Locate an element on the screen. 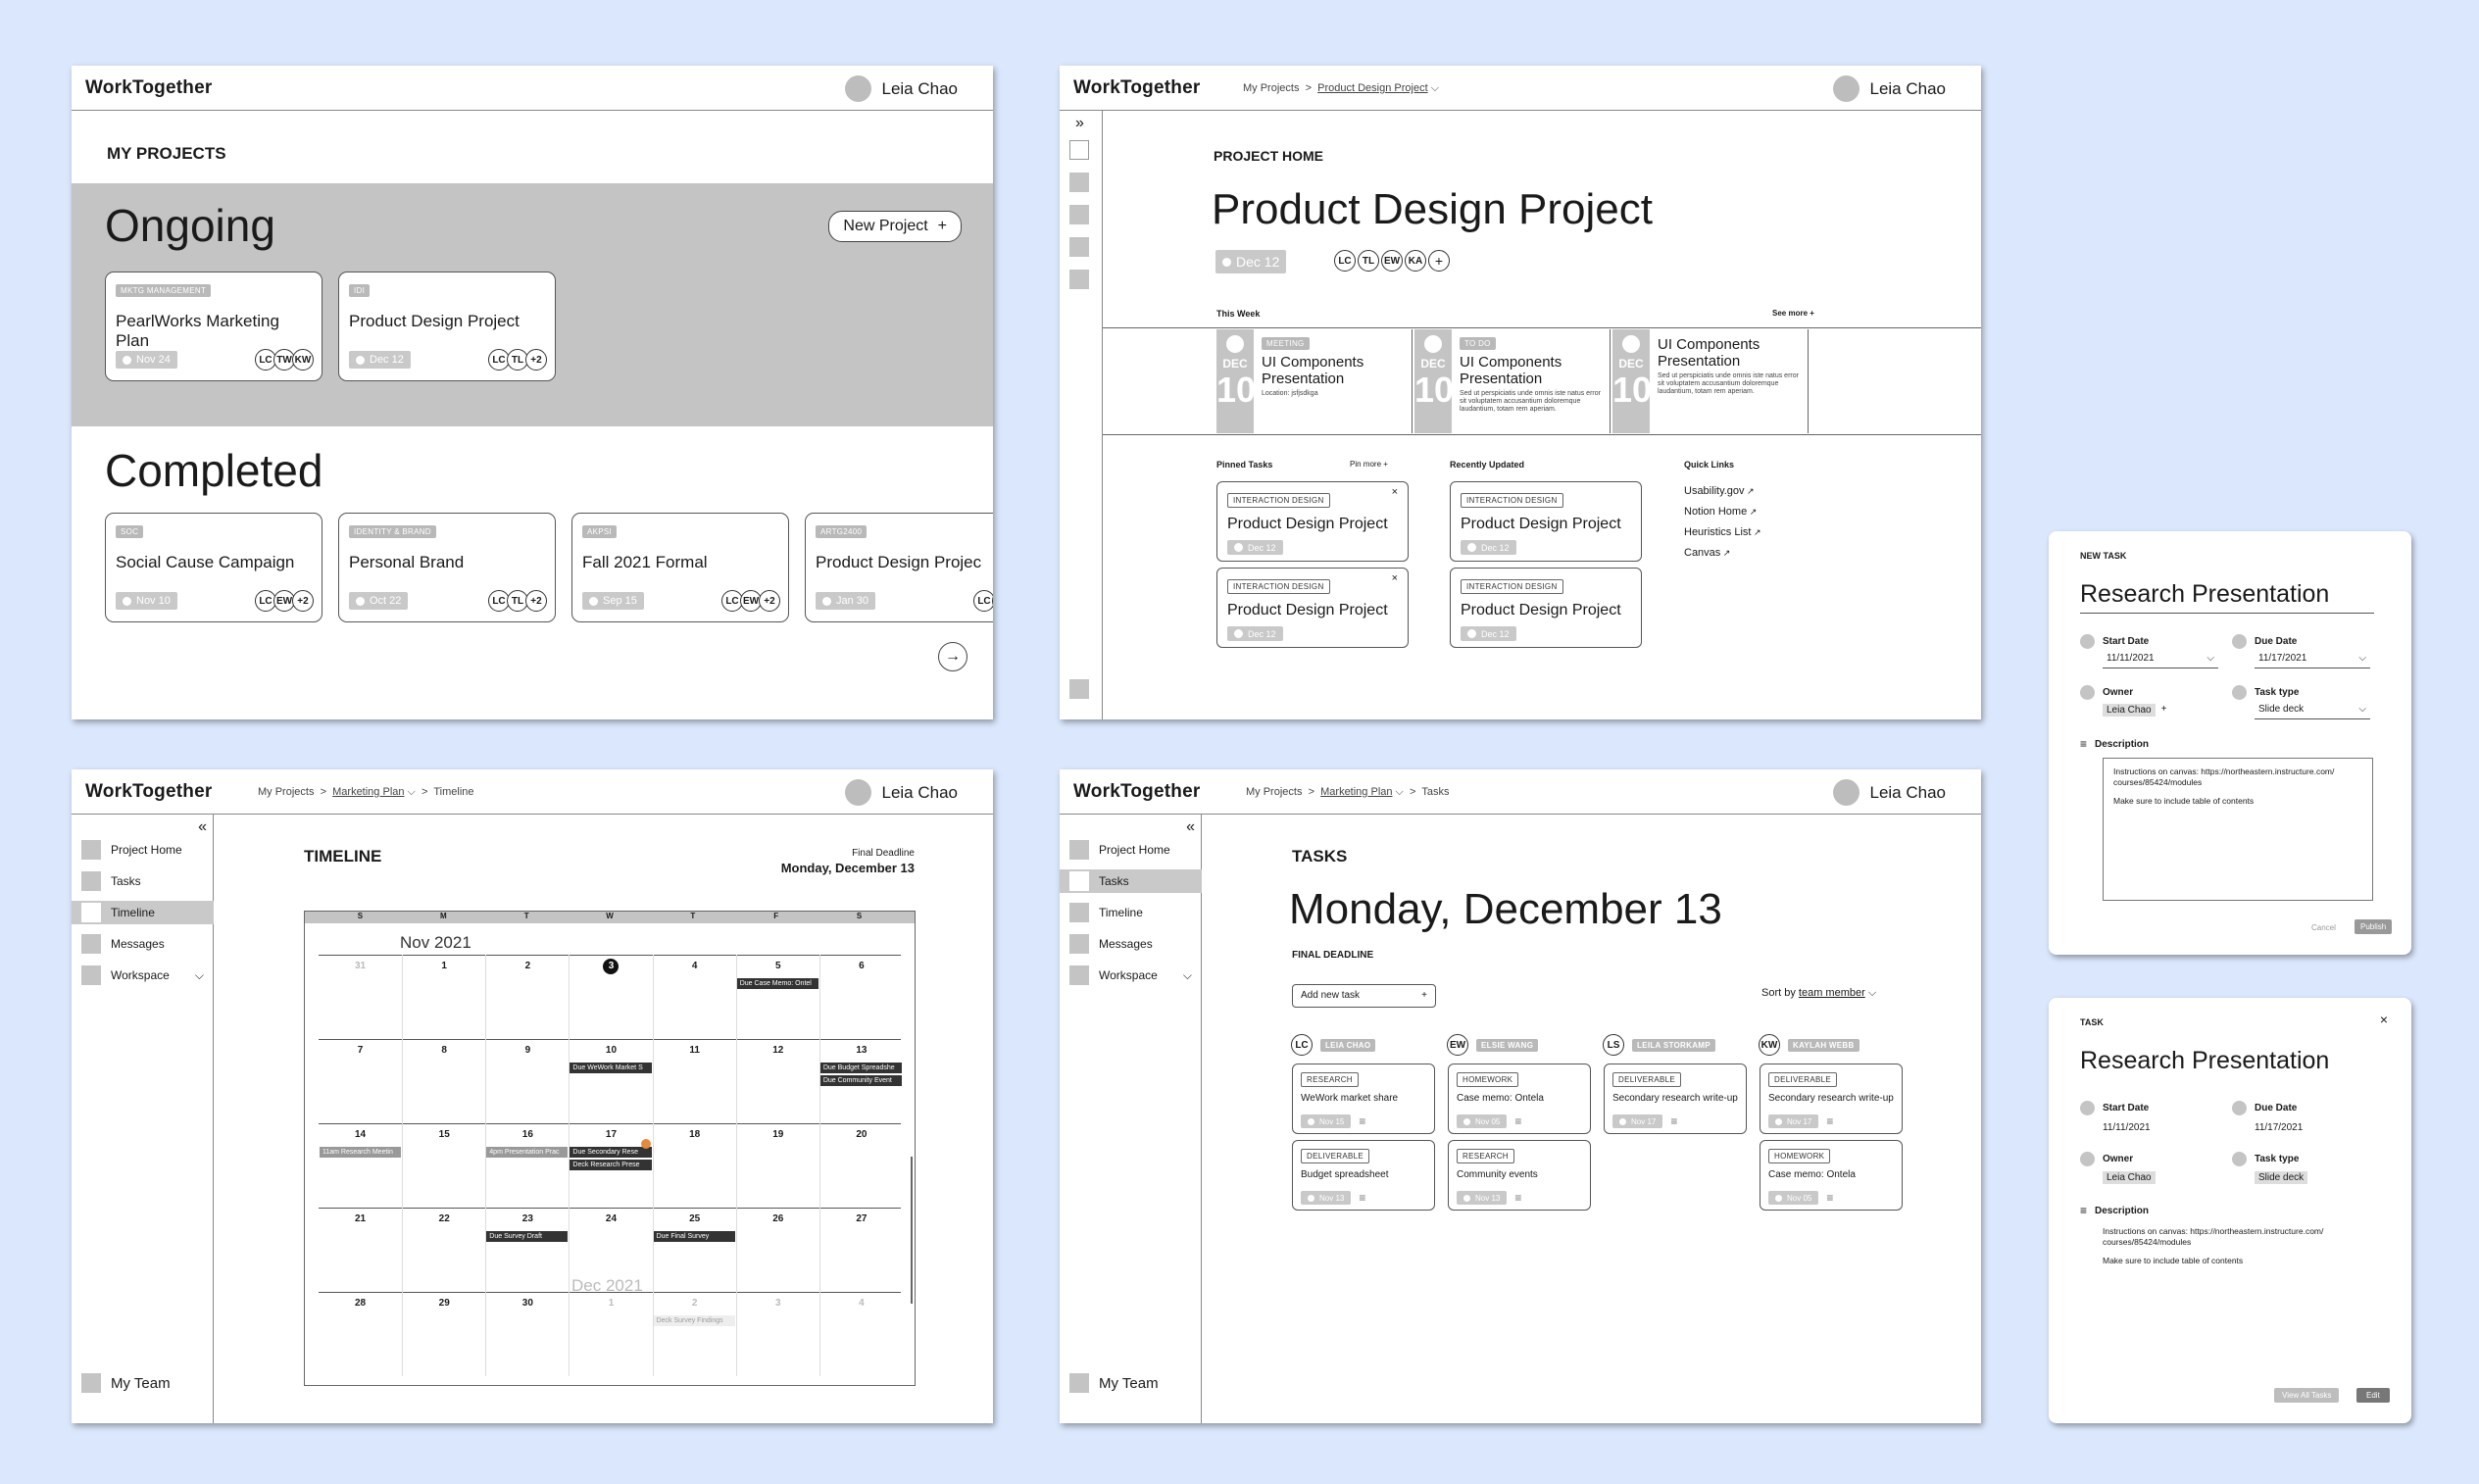 The width and height of the screenshot is (2479, 1484). crumb-project: Product Design Project is located at coordinates (1372, 88).